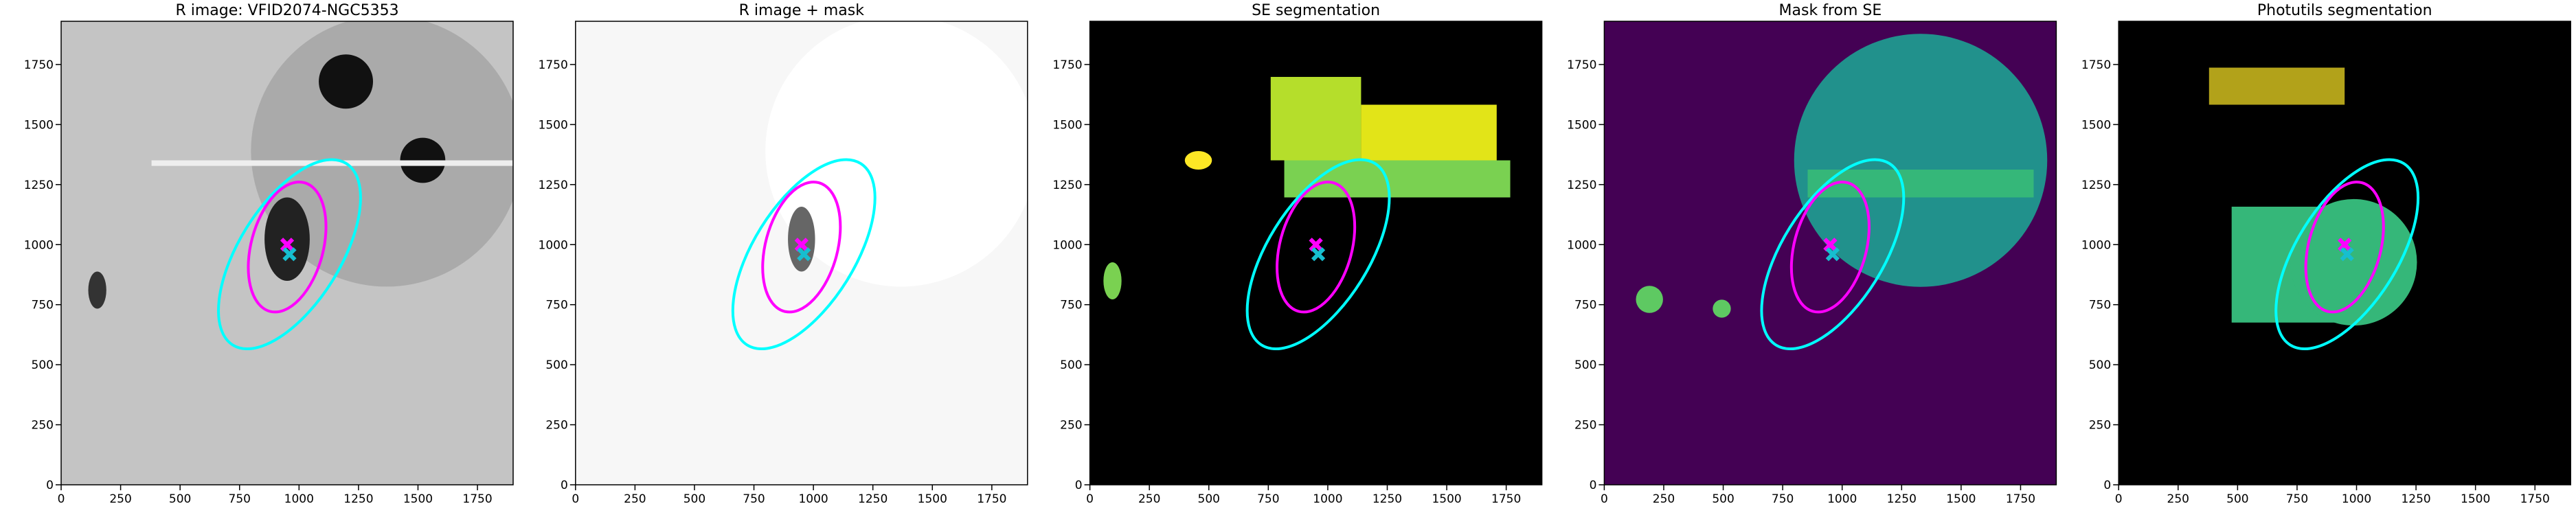  What do you see at coordinates (1316, 10) in the screenshot?
I see `panel-title: SE segmentation` at bounding box center [1316, 10].